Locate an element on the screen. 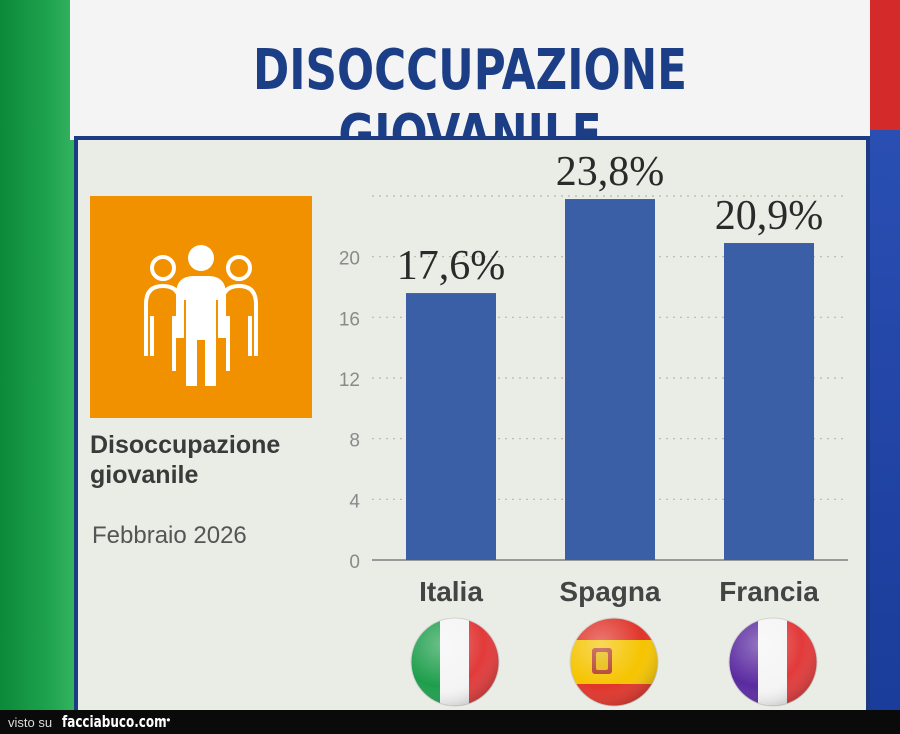  category-labels: Italia Spagna Francia is located at coordinates (619, 591).